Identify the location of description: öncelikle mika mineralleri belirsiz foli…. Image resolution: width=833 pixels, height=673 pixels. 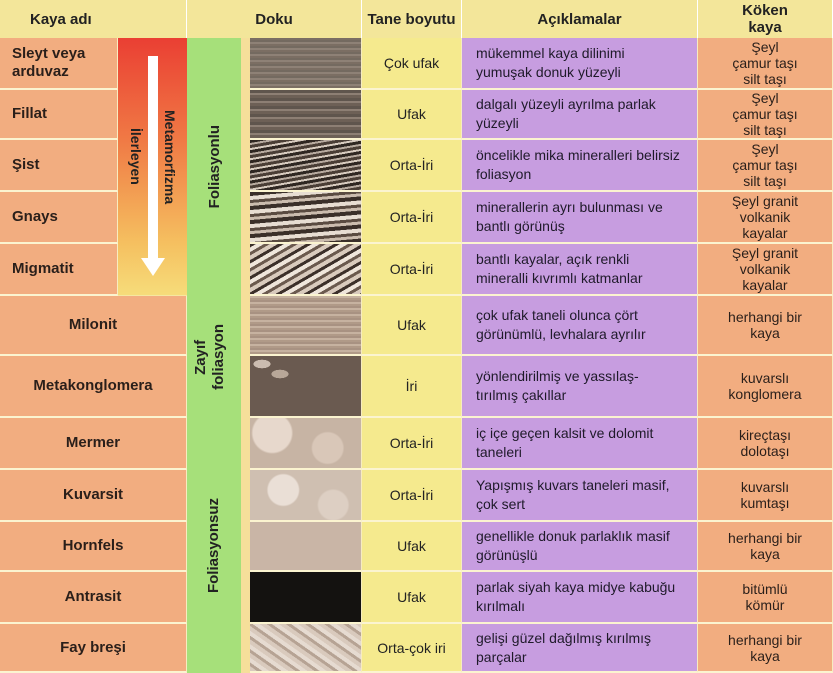
(580, 166).